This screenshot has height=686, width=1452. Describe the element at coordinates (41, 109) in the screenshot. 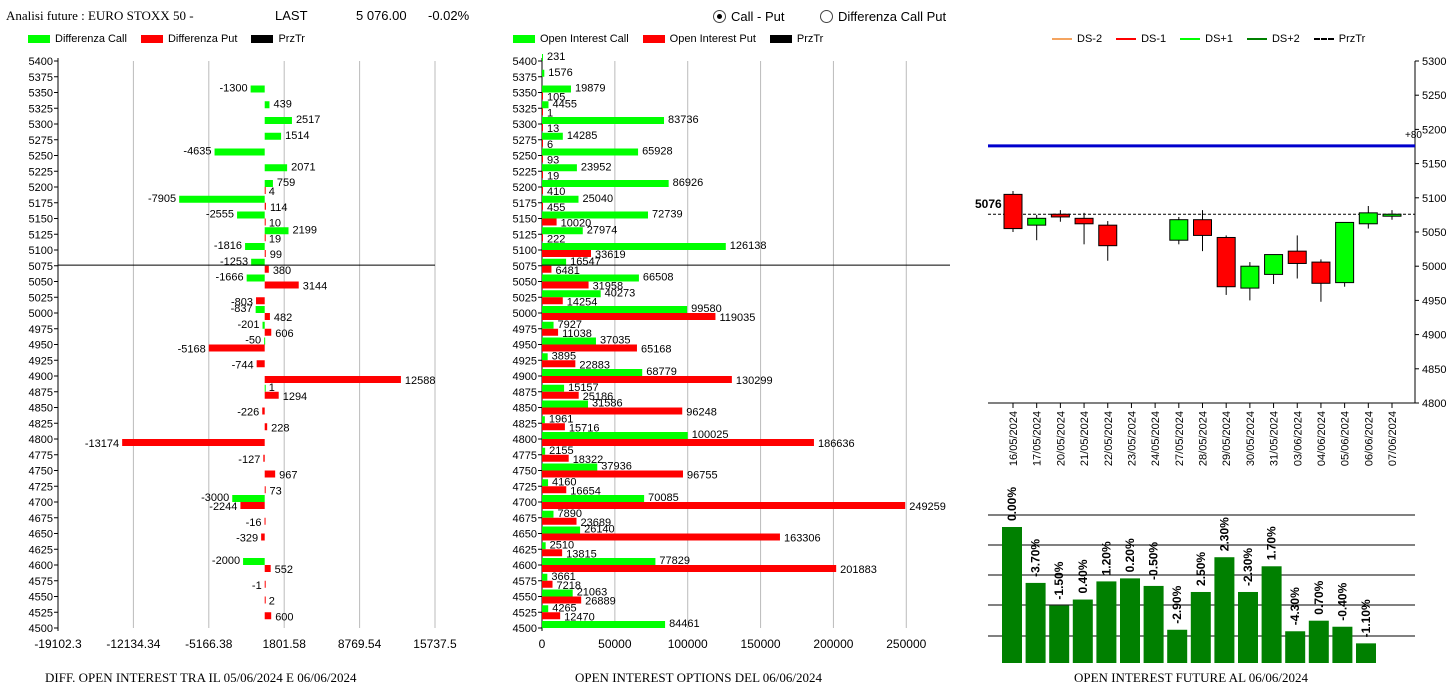

I see `diff-strike-label: 5325` at that location.